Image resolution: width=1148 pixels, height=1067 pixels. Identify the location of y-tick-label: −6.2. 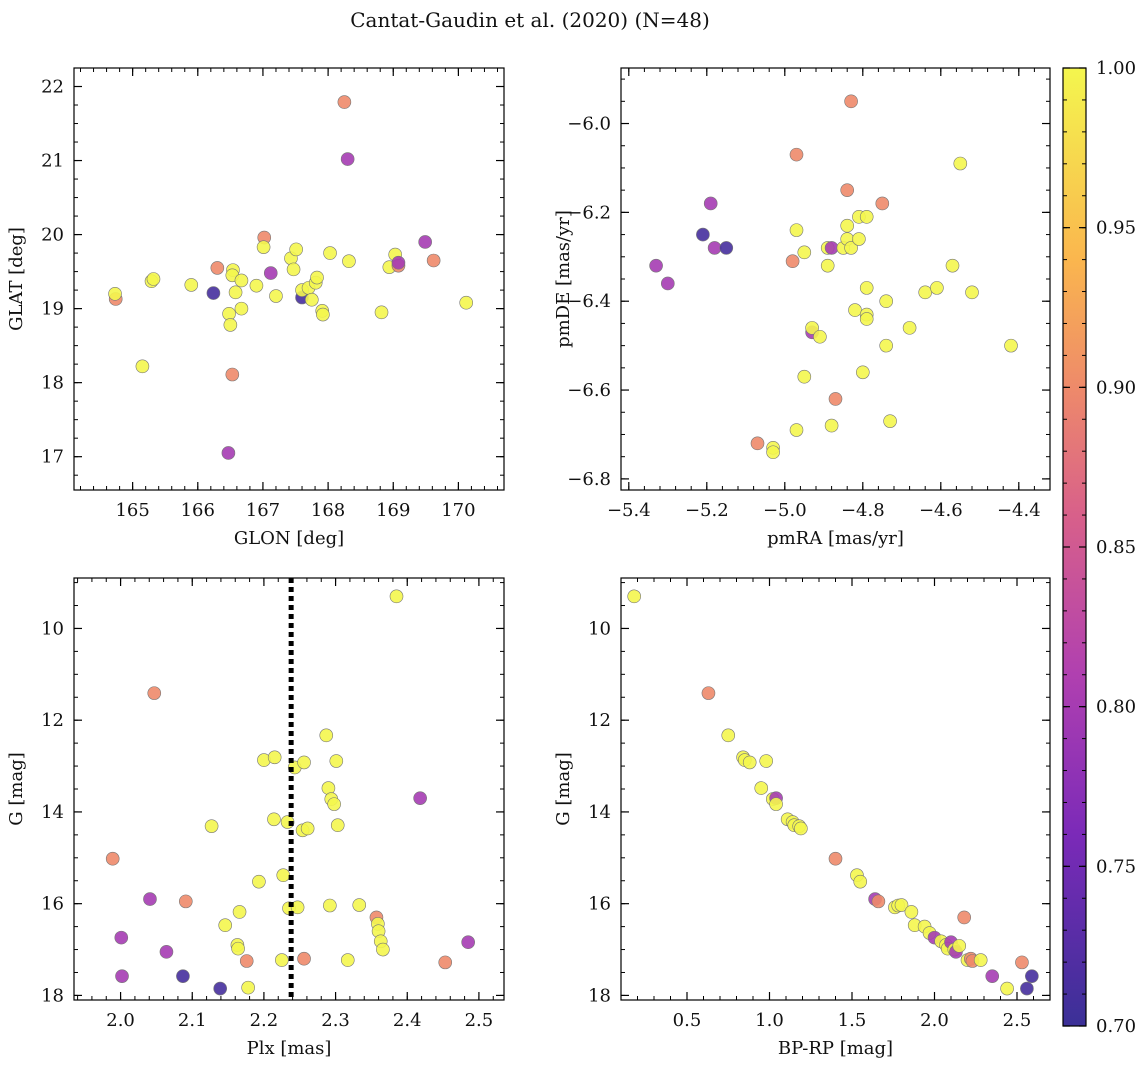
(589, 212).